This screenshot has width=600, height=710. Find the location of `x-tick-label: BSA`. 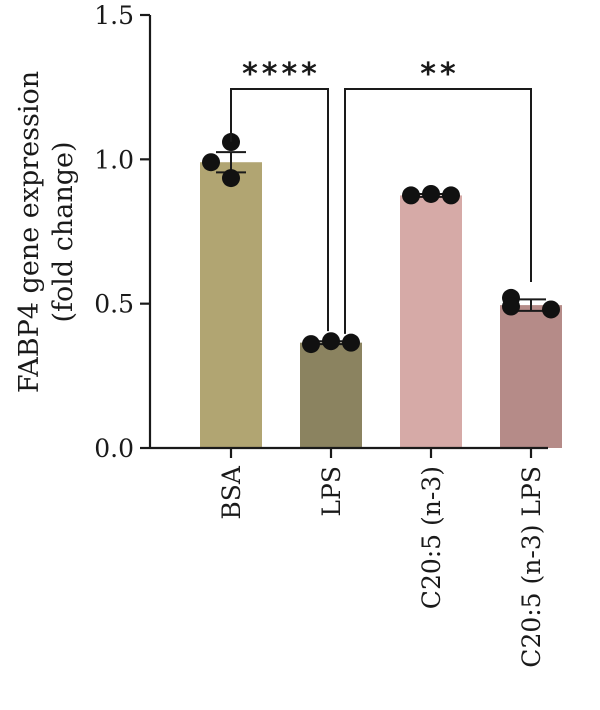

x-tick-label: BSA is located at coordinates (231, 492).